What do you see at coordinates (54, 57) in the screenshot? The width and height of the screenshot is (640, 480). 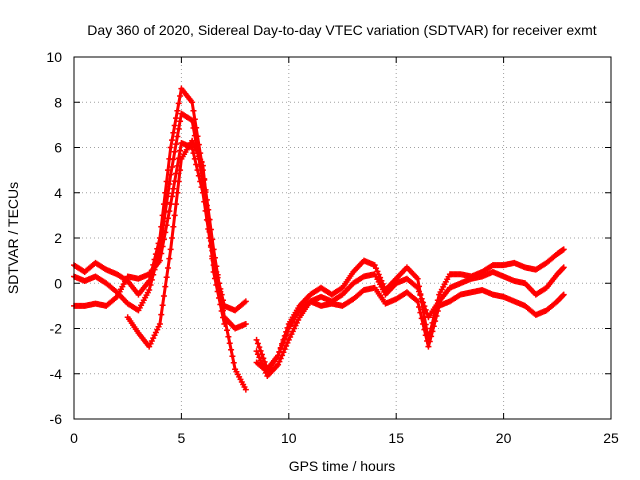 I see `y-tick-label: 10` at bounding box center [54, 57].